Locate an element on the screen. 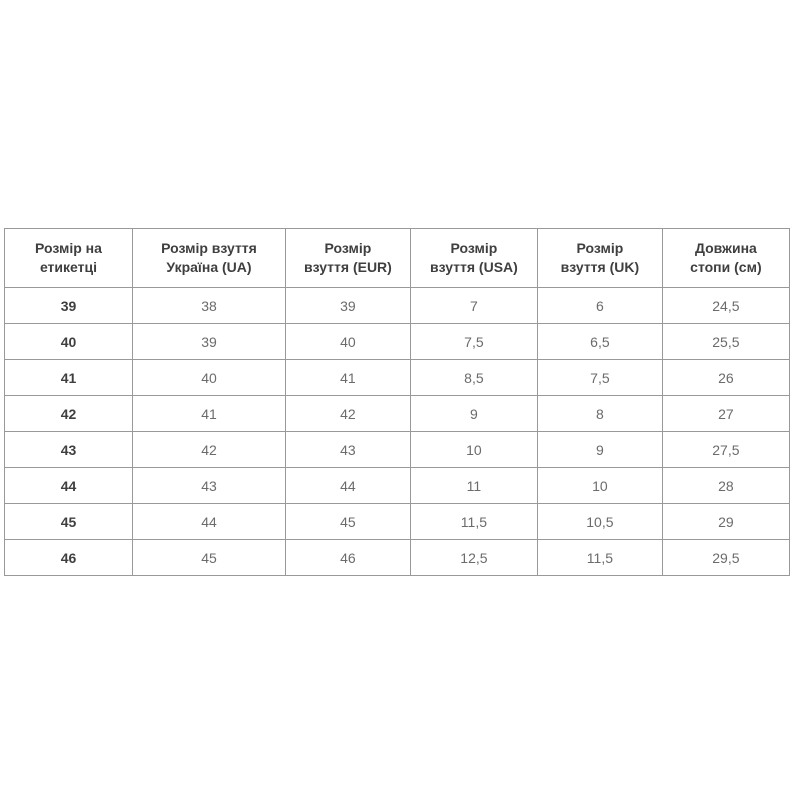 The image size is (800, 800). cell-eur-size: 44 is located at coordinates (348, 485).